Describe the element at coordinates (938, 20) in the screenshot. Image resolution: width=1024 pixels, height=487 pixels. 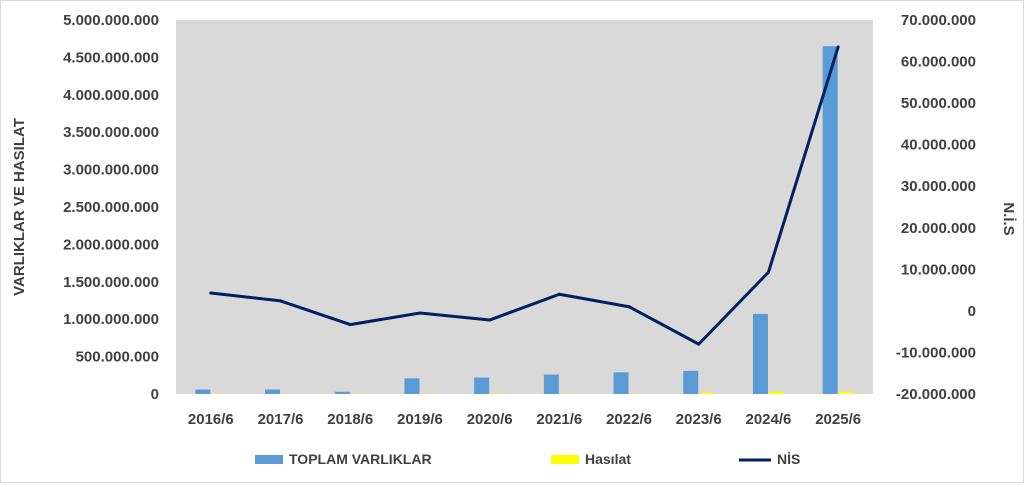
I see `y2-tick-label: 70.000.000` at that location.